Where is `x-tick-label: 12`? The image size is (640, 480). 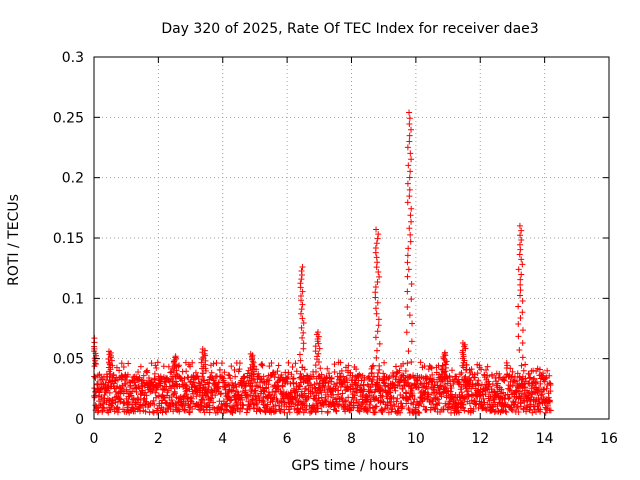
x-tick-label: 12 is located at coordinates (480, 439).